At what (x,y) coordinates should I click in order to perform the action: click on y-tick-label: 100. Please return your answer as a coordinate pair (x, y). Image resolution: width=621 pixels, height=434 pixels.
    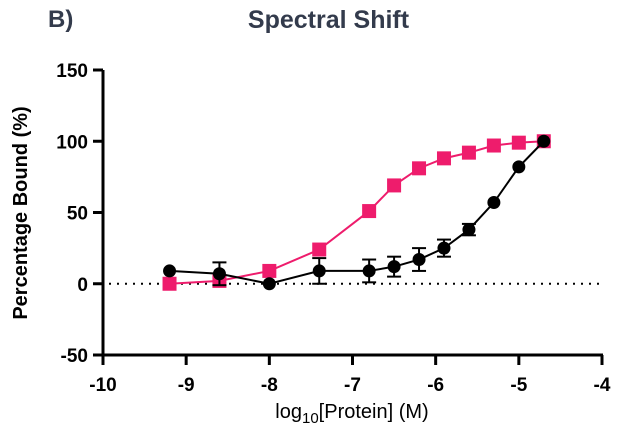
    Looking at the image, I should click on (72, 142).